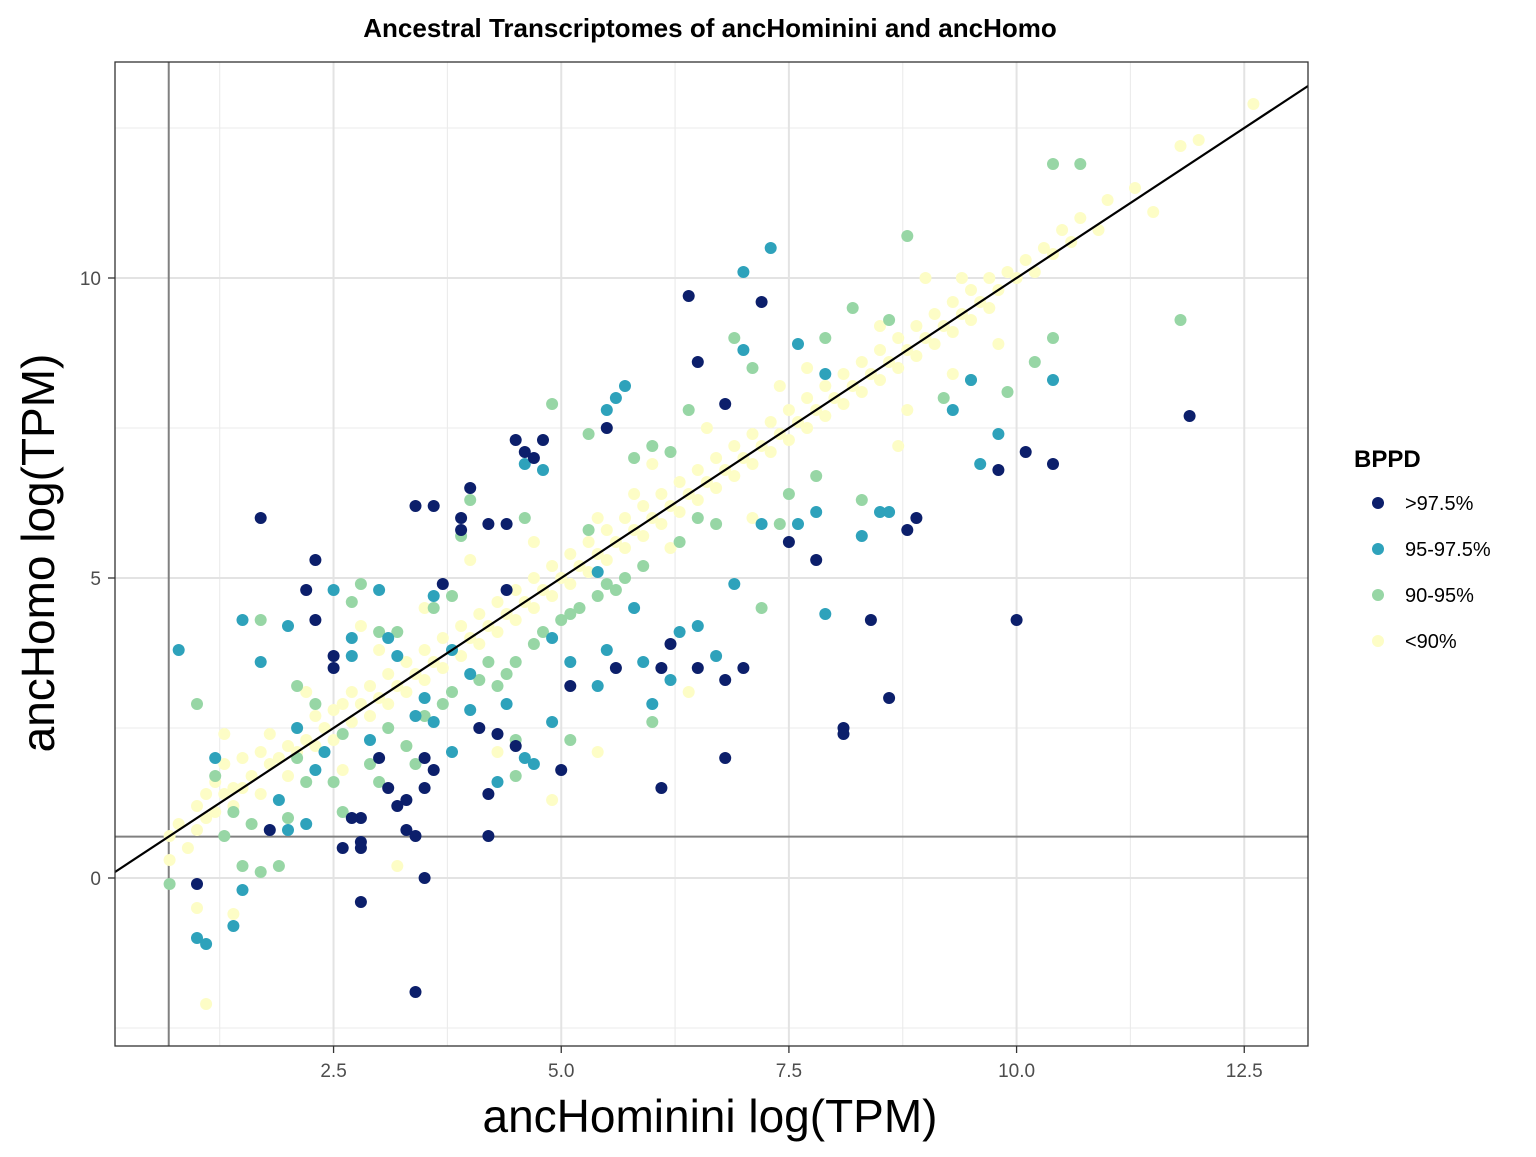 The height and width of the screenshot is (1157, 1536). Describe the element at coordinates (1422, 549) in the screenshot. I see `legend: BPPD >97.5% 95-97.5% 90-95% <90%` at that location.